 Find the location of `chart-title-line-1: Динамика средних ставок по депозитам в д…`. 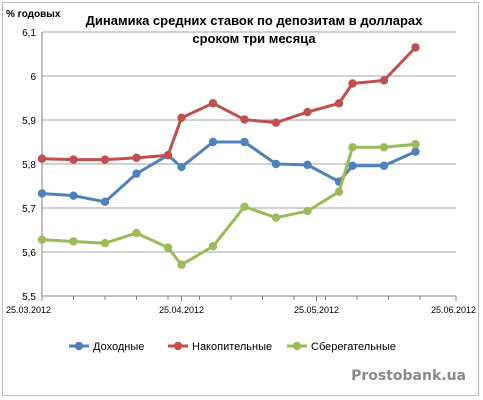

chart-title-line-1: Динамика средних ставок по депозитам в д… is located at coordinates (255, 20).